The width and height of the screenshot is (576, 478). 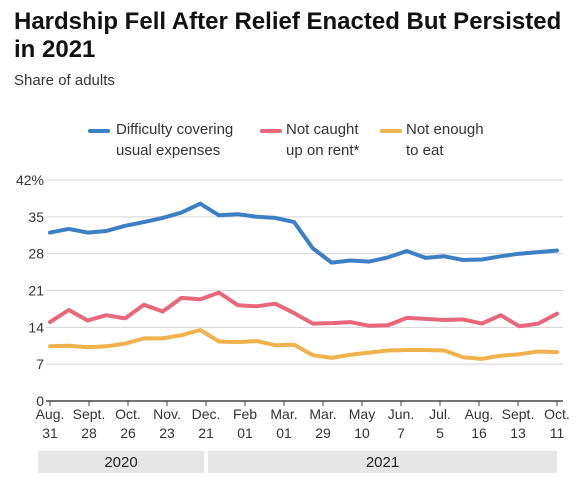 I want to click on y-axis: 0 7 14 21 28 35 42%, so click(x=30, y=290).